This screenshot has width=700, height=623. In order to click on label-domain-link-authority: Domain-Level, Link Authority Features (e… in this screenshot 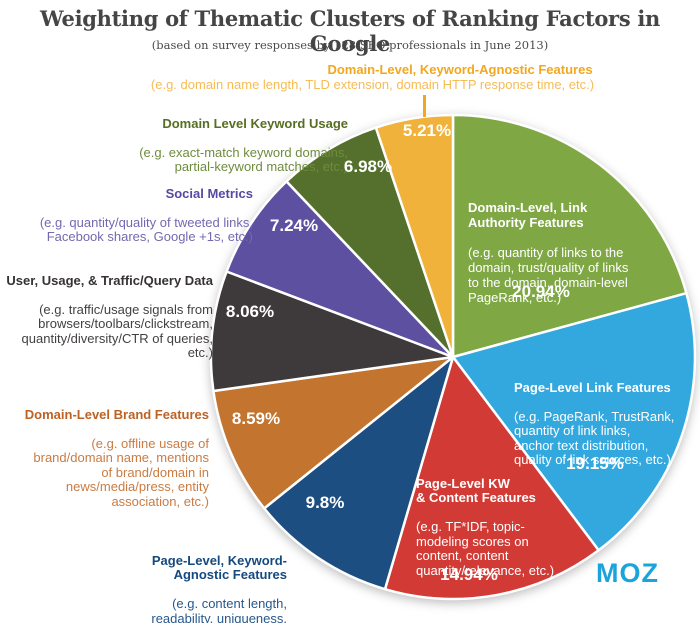, I will do `click(570, 252)`.